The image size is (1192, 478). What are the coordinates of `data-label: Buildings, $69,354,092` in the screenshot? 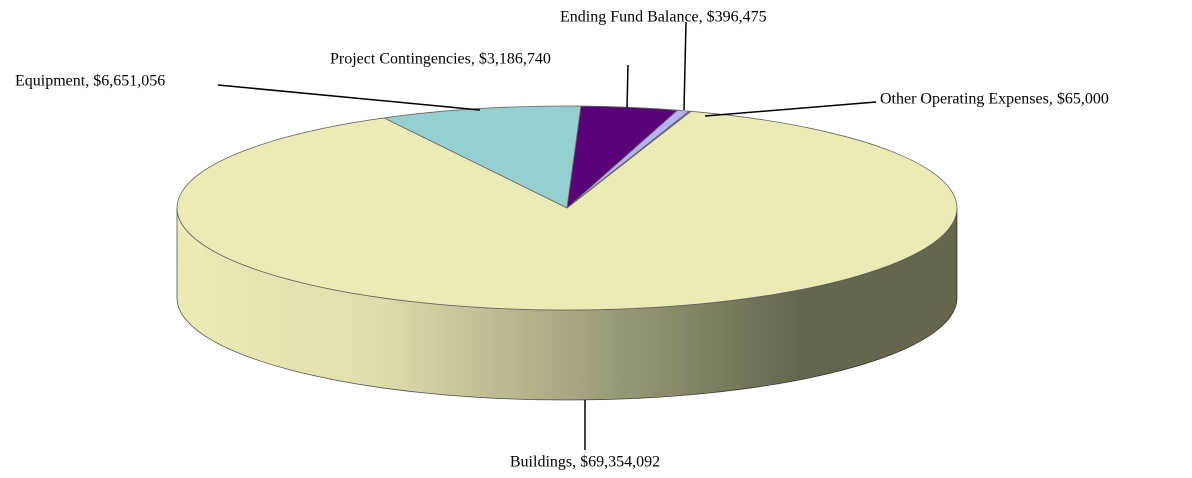 It's located at (585, 462).